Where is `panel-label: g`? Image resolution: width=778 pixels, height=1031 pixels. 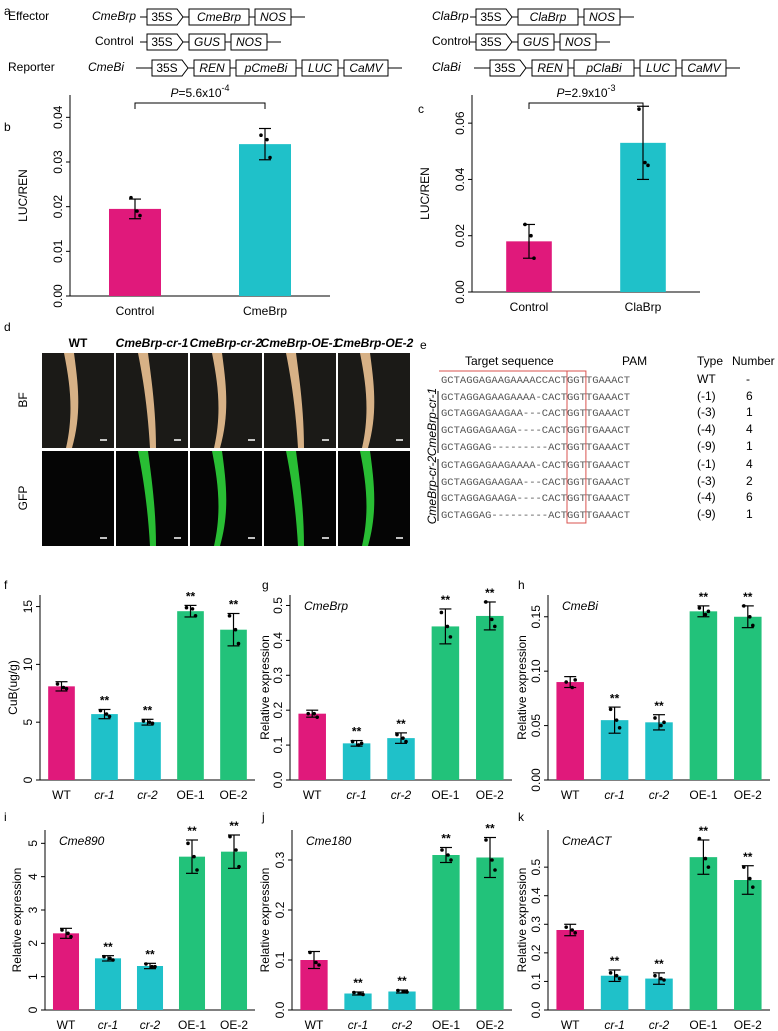 panel-label: g is located at coordinates (265, 585).